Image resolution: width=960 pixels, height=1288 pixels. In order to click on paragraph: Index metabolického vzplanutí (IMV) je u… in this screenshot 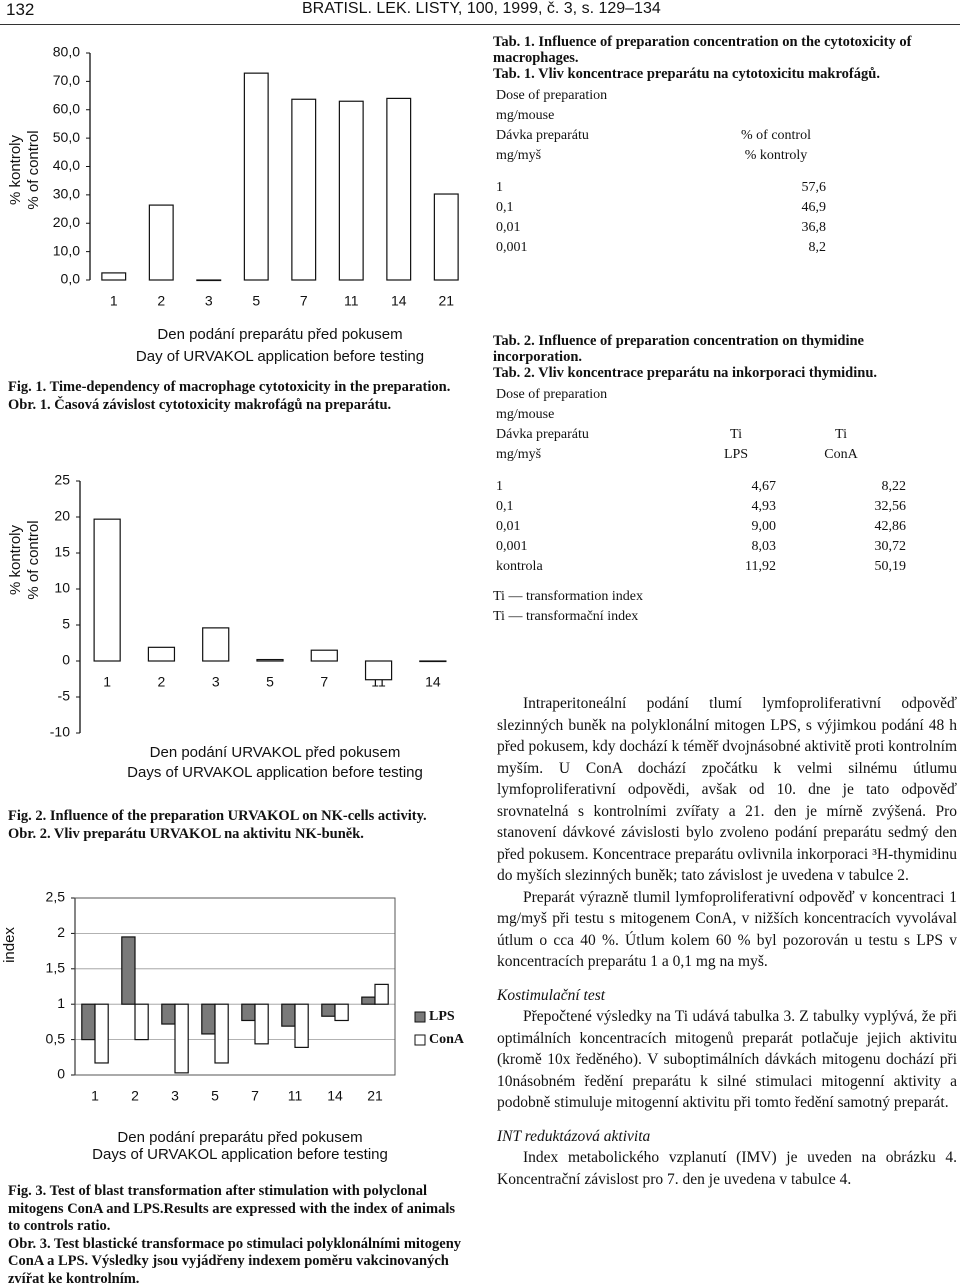, I will do `click(727, 1168)`.